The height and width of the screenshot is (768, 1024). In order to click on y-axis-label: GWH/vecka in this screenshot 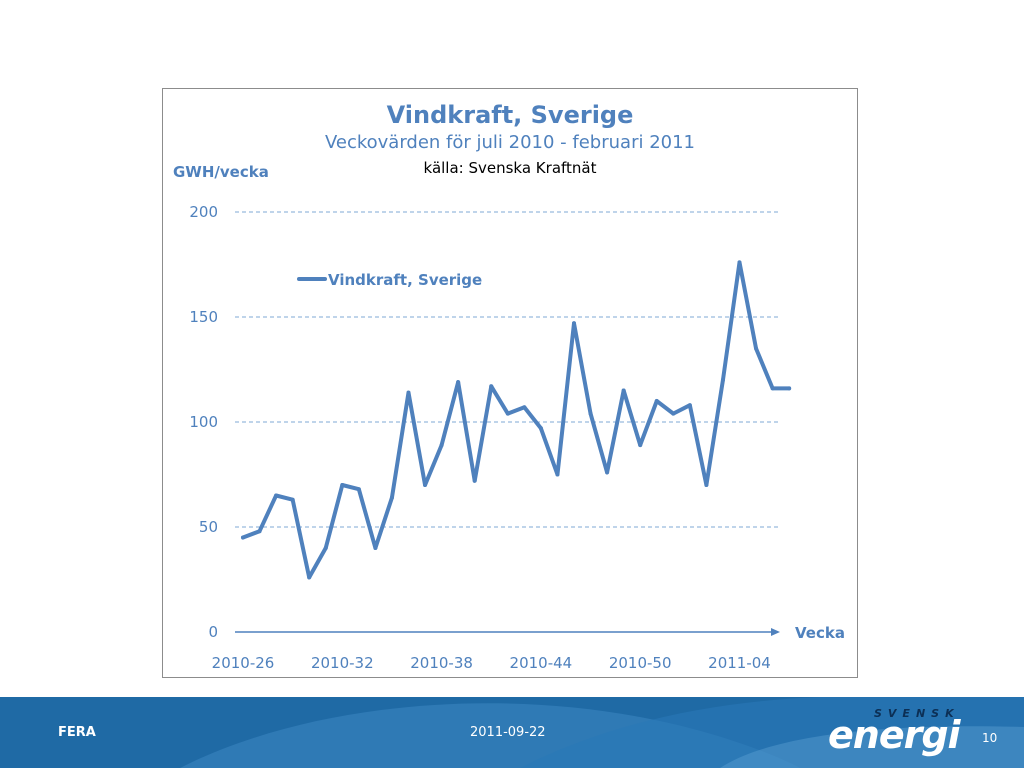, I will do `click(221, 172)`.